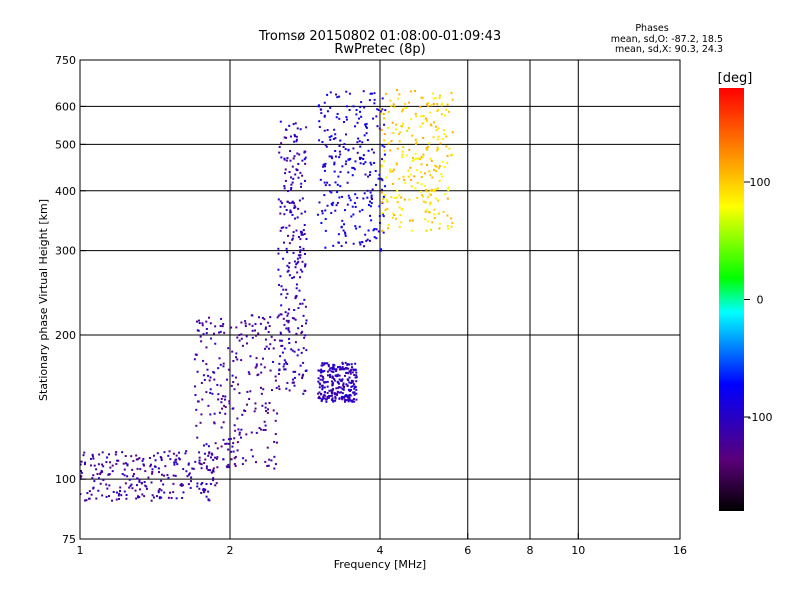  What do you see at coordinates (669, 49) in the screenshot?
I see `stats-line-x: mean, sd,X: 90.3, 24.3` at bounding box center [669, 49].